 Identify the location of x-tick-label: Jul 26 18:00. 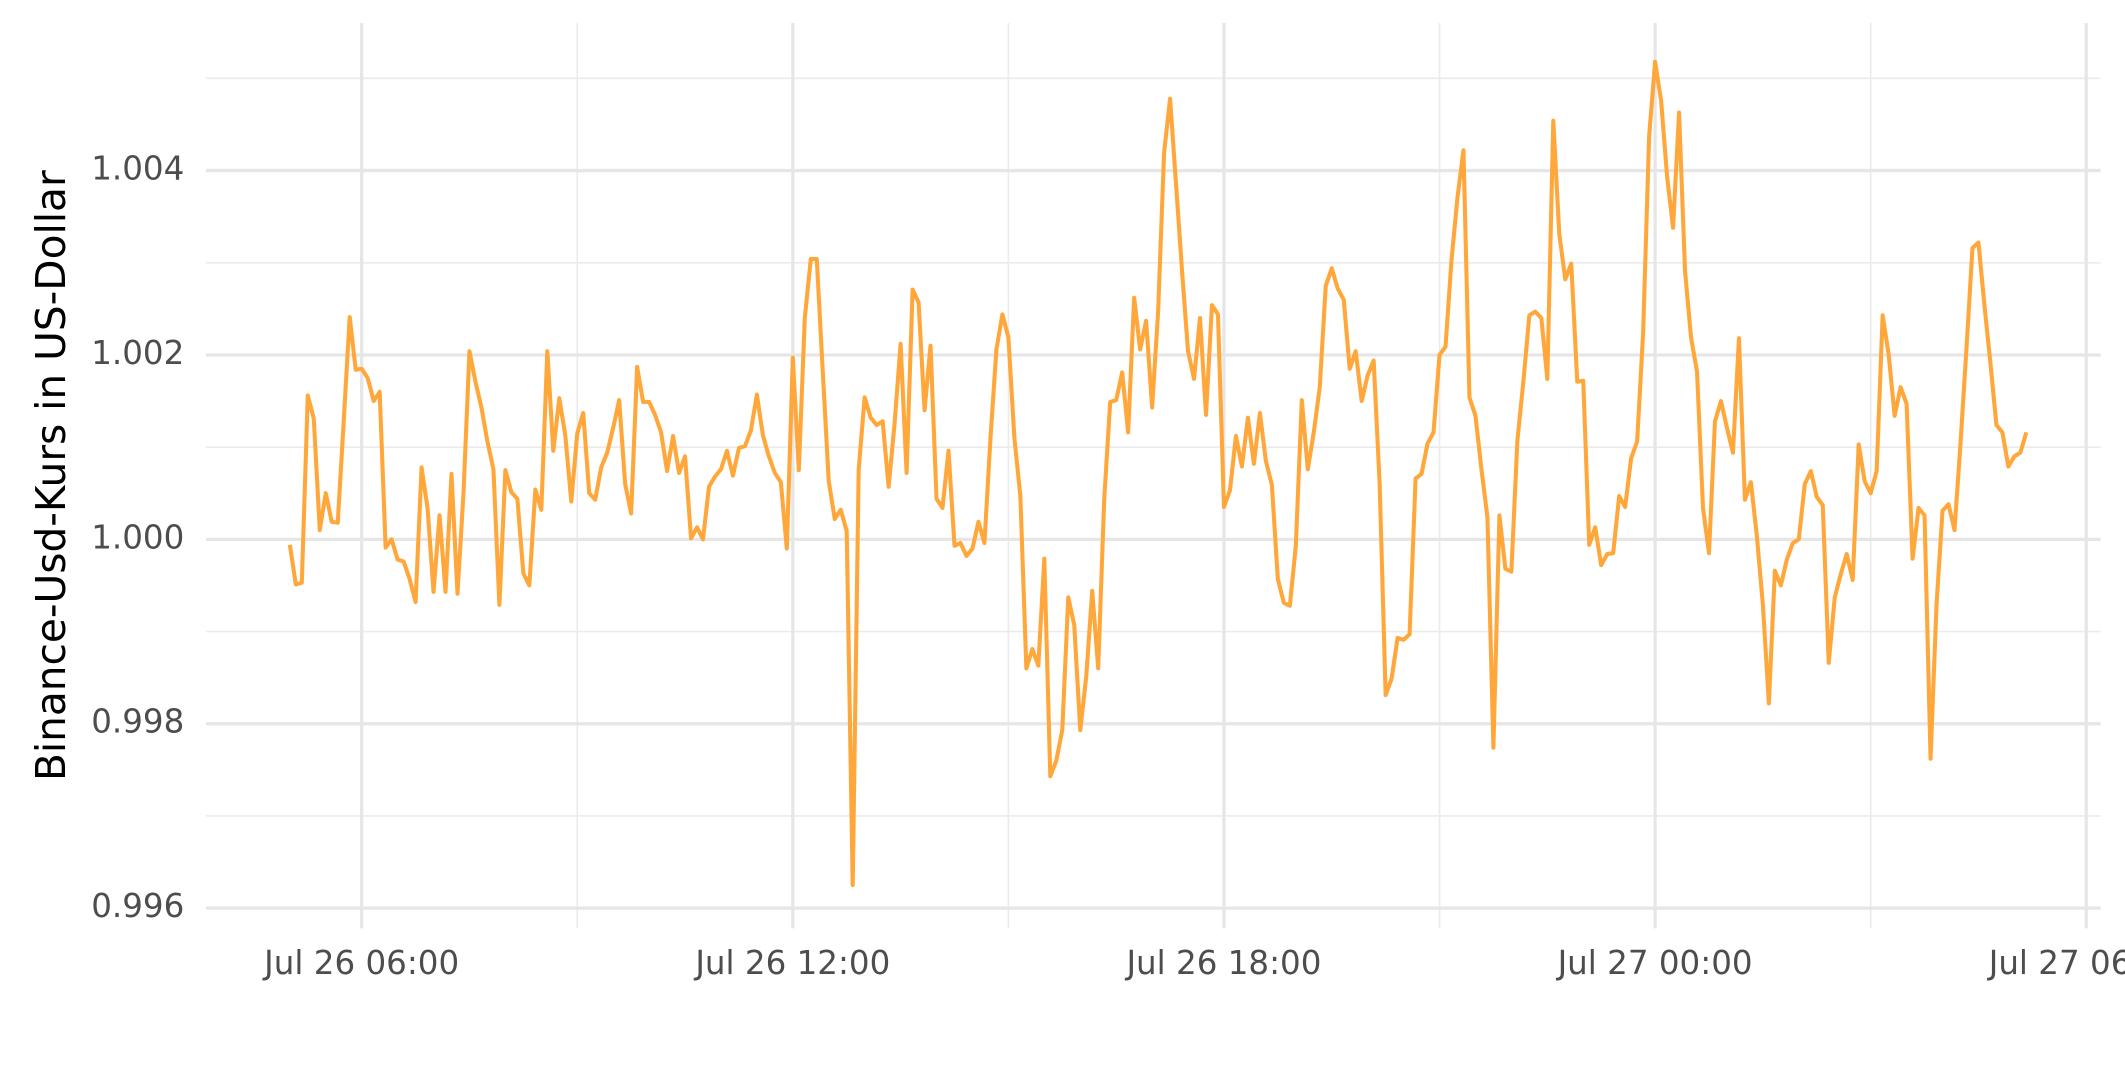
(1222, 963).